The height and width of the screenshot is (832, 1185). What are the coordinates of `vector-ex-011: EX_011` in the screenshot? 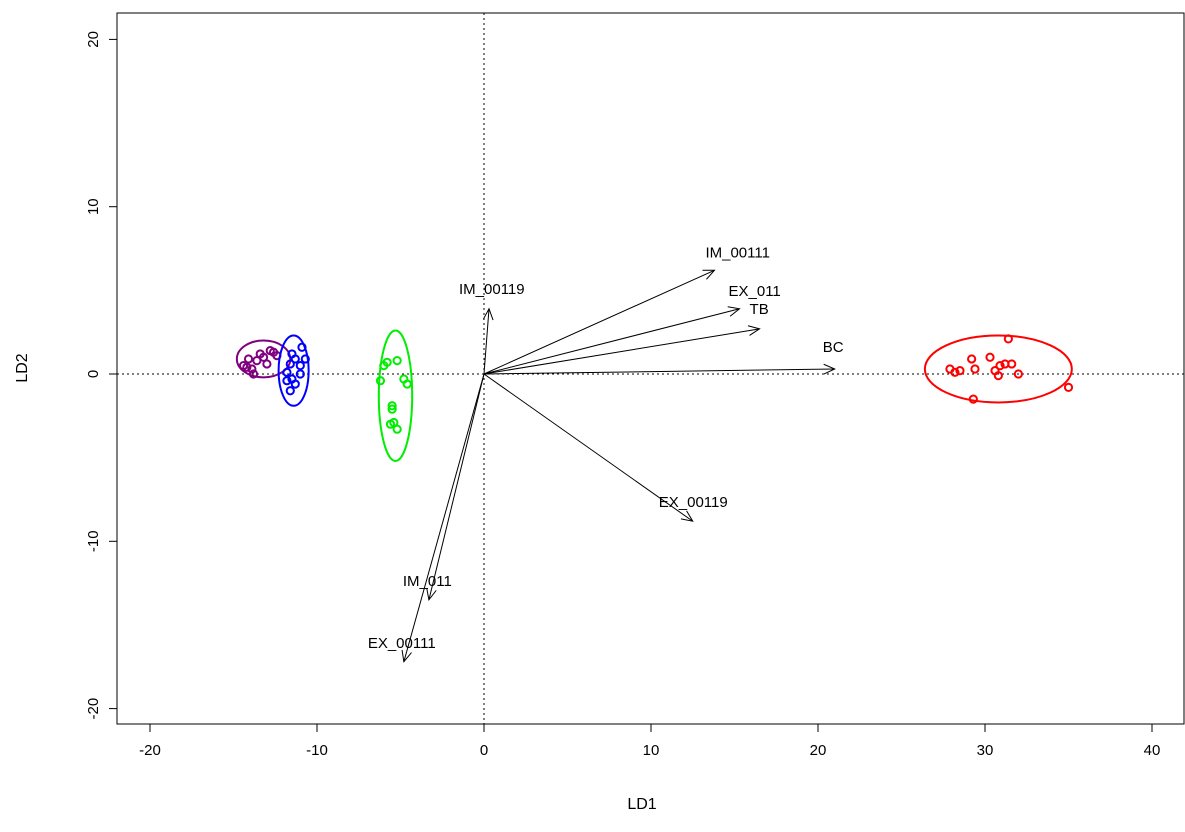 It's located at (632, 329).